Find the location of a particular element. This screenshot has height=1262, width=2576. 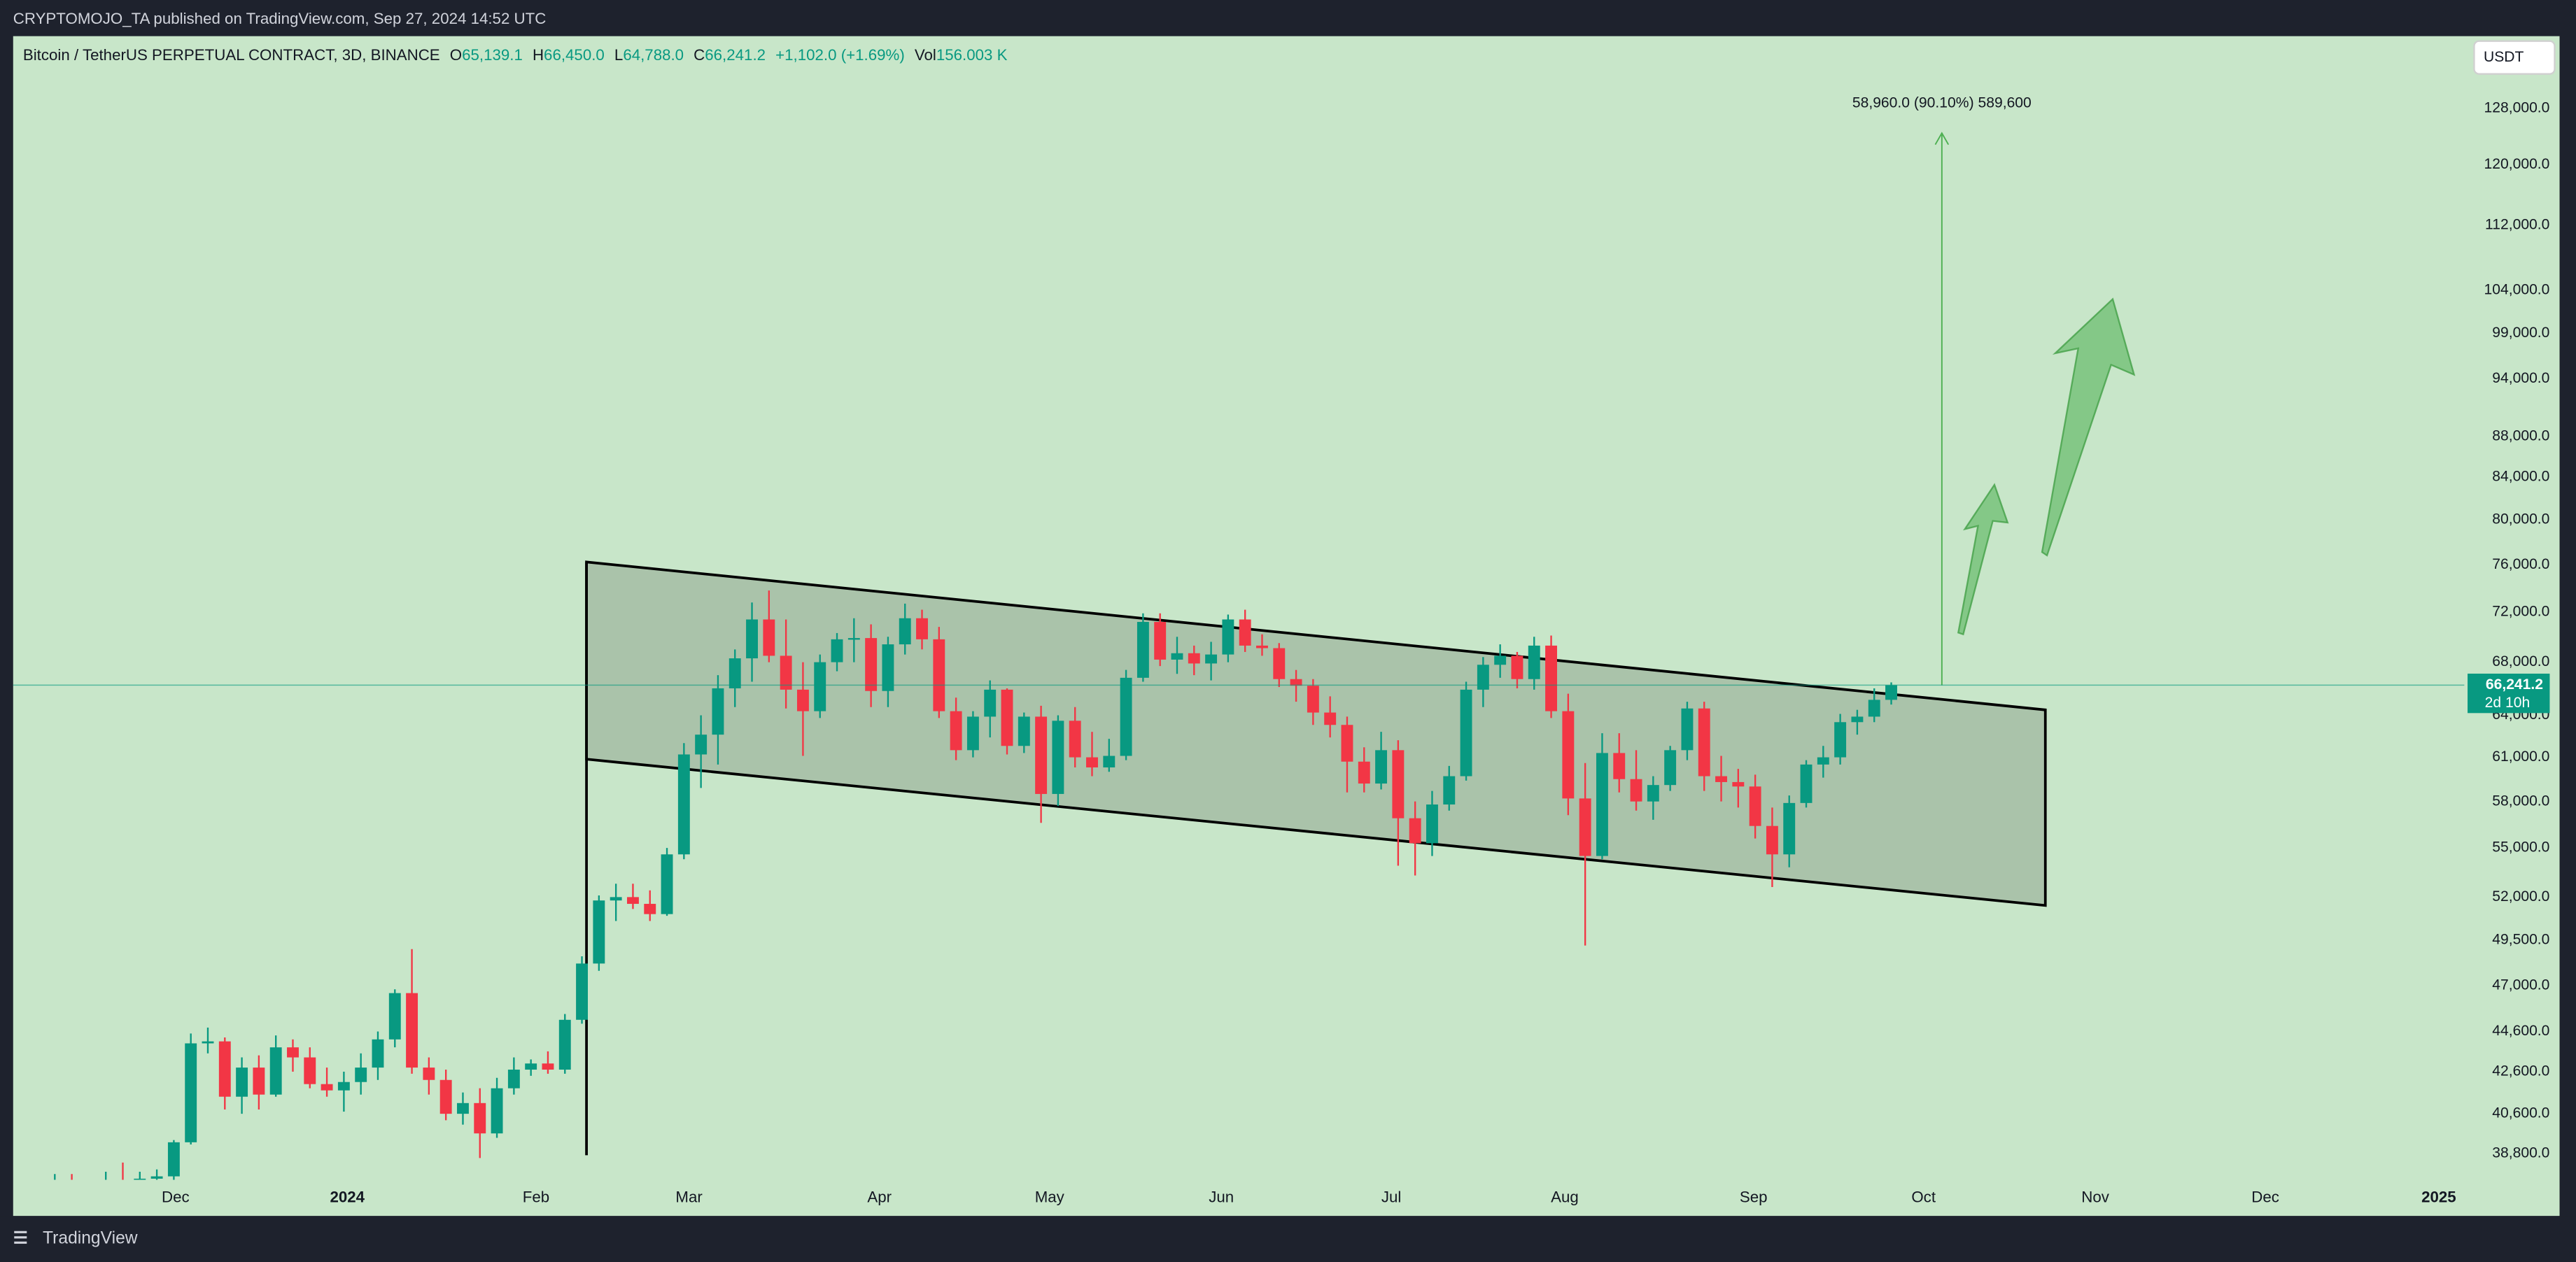

y-tick-label: 72,000.0 is located at coordinates (2520, 612).